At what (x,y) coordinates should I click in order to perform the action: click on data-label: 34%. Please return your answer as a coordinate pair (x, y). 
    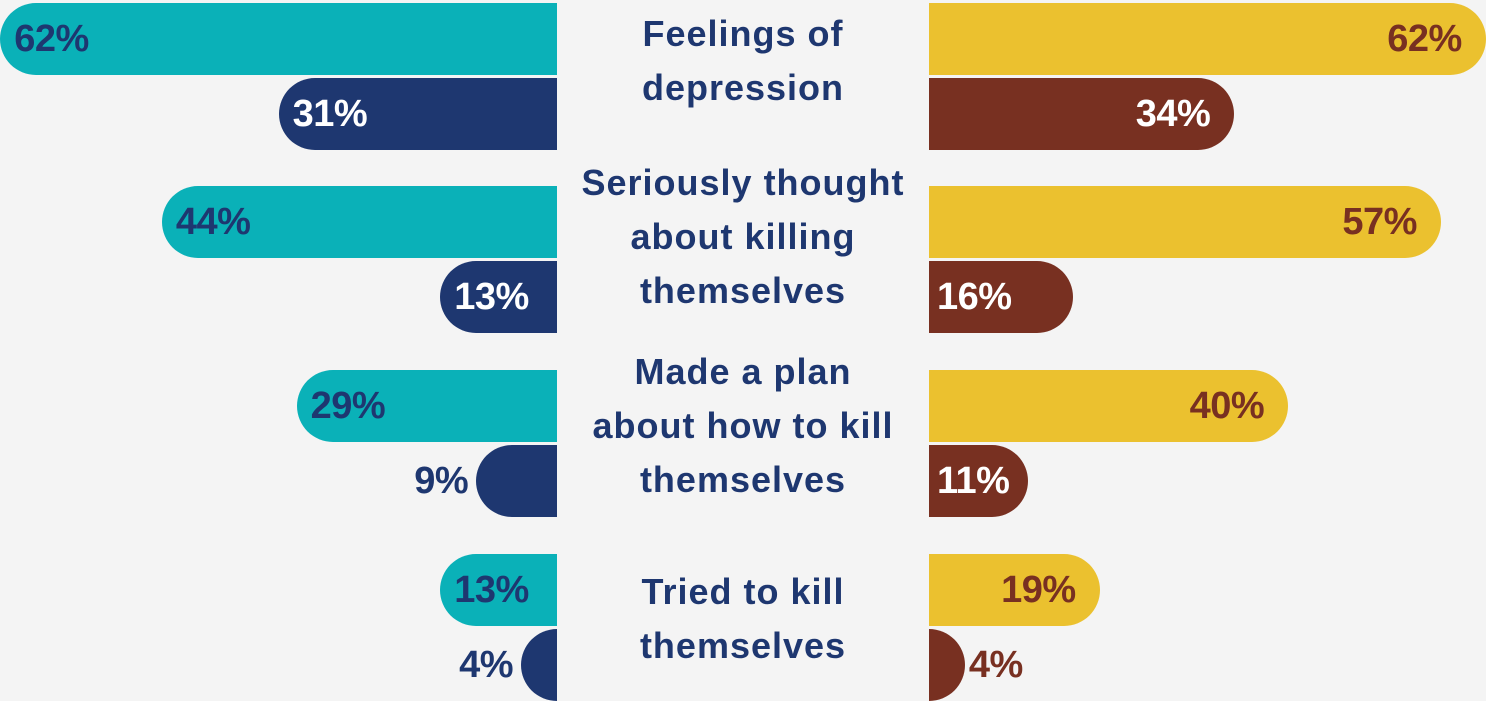
    Looking at the image, I should click on (1173, 114).